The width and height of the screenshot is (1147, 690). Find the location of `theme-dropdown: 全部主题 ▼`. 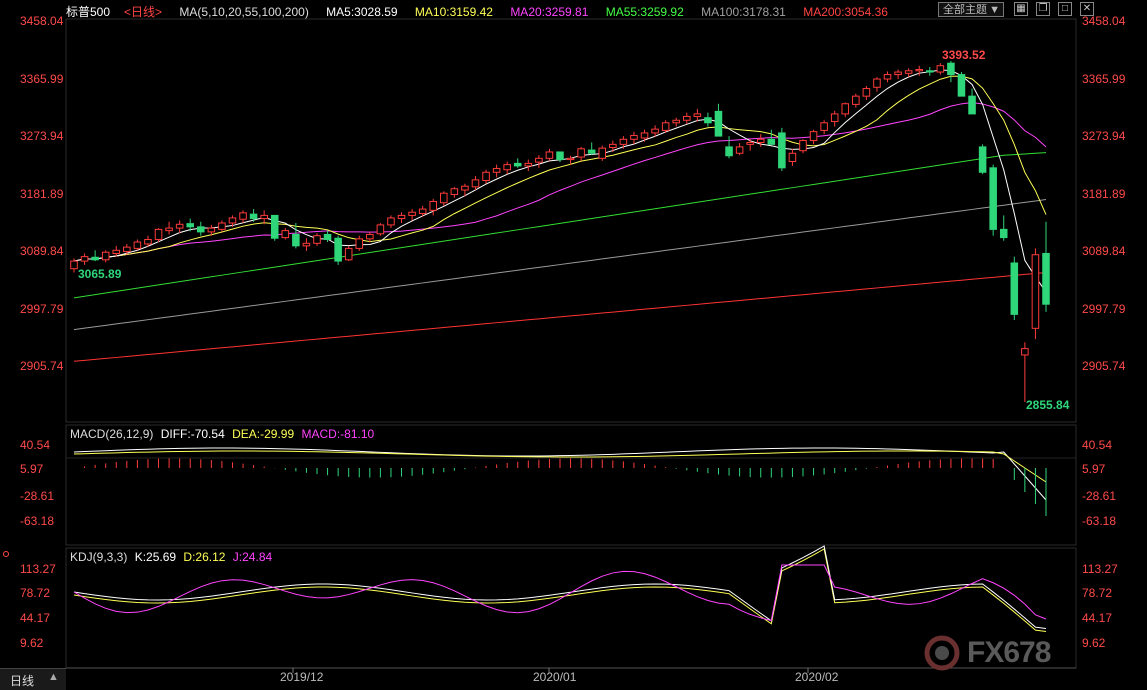

theme-dropdown: 全部主题 ▼ is located at coordinates (971, 9).